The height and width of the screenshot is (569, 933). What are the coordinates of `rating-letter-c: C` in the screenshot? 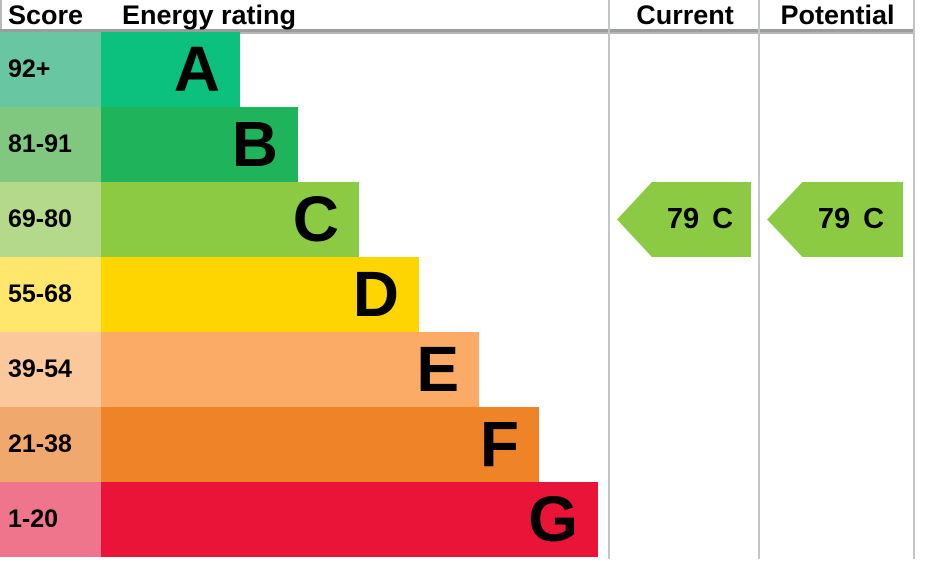 It's located at (315, 219).